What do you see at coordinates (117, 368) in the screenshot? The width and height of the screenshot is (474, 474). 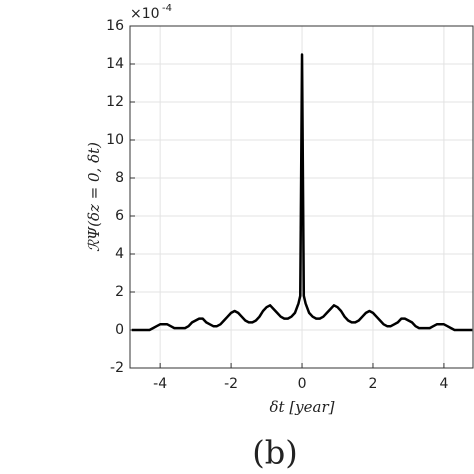 I see `y-tick-label: -2` at bounding box center [117, 368].